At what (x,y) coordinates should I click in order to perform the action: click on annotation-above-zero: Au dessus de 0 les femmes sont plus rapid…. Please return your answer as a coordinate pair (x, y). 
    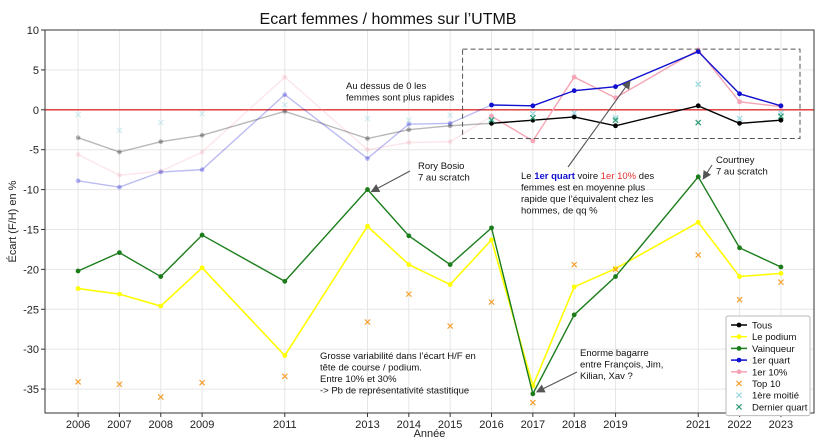
    Looking at the image, I should click on (400, 92).